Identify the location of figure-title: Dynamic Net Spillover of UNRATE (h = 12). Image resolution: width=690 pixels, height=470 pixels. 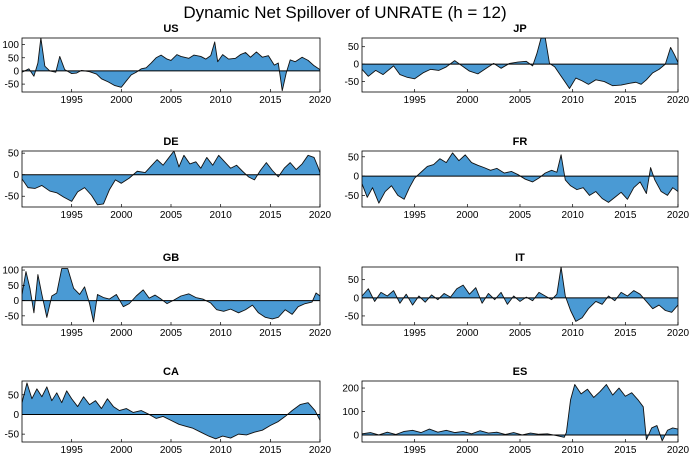
(344, 12).